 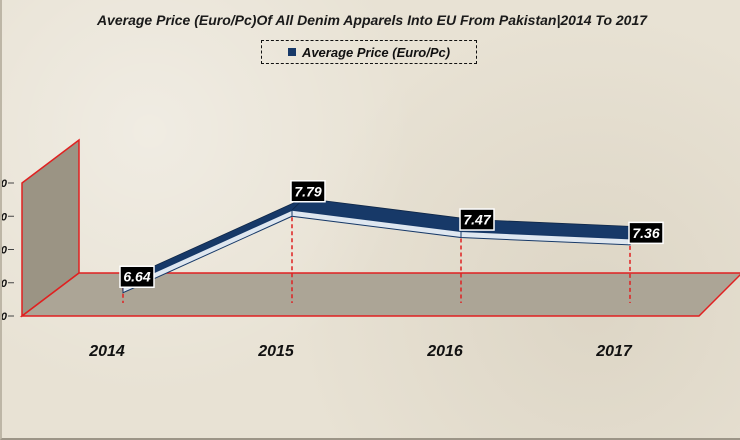 I want to click on data-label: 6.64, so click(x=136, y=277).